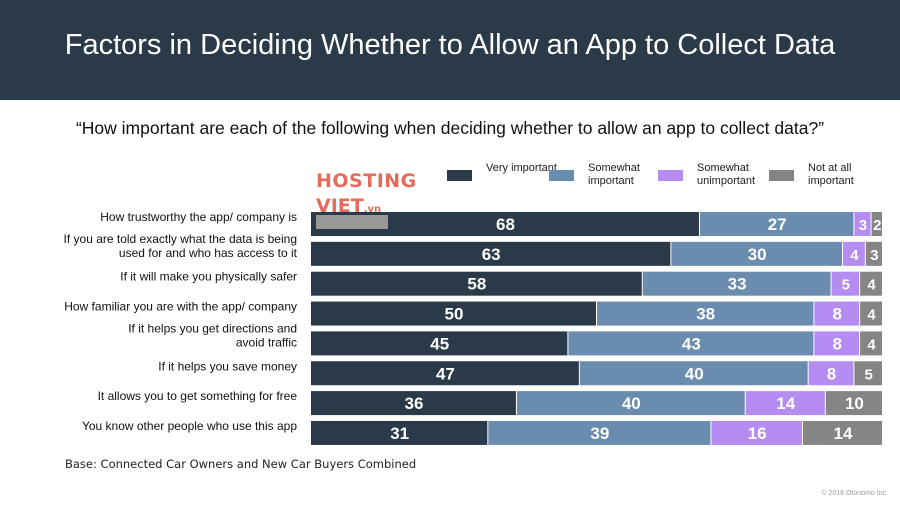 The image size is (900, 506). I want to click on data-label: 2, so click(877, 225).